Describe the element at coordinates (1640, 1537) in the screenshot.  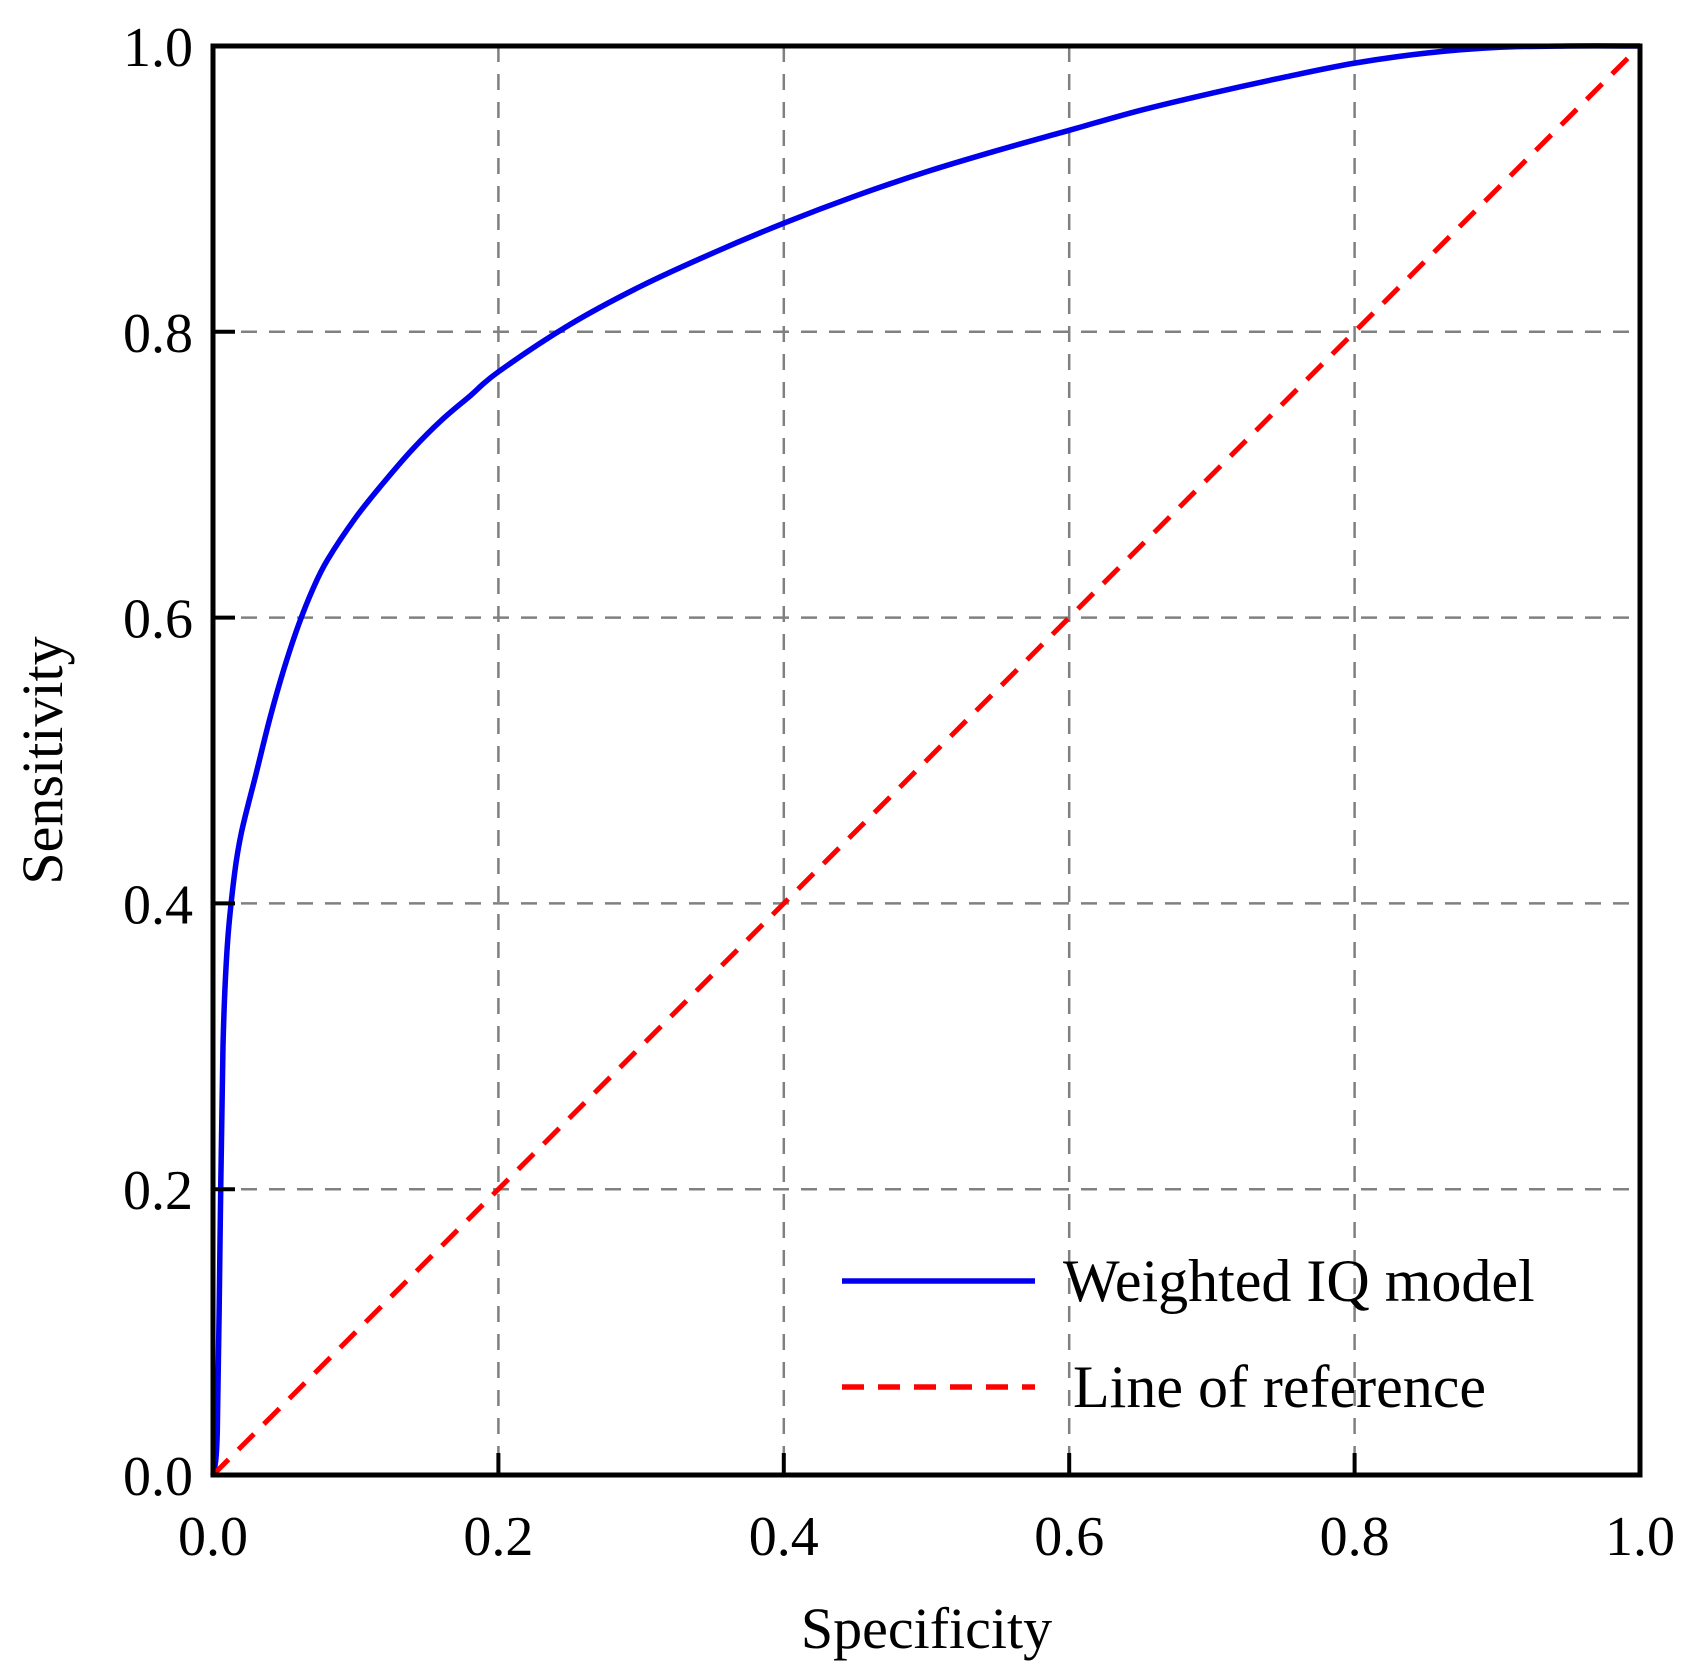
I see `x-tick-label-5: 1.0` at that location.